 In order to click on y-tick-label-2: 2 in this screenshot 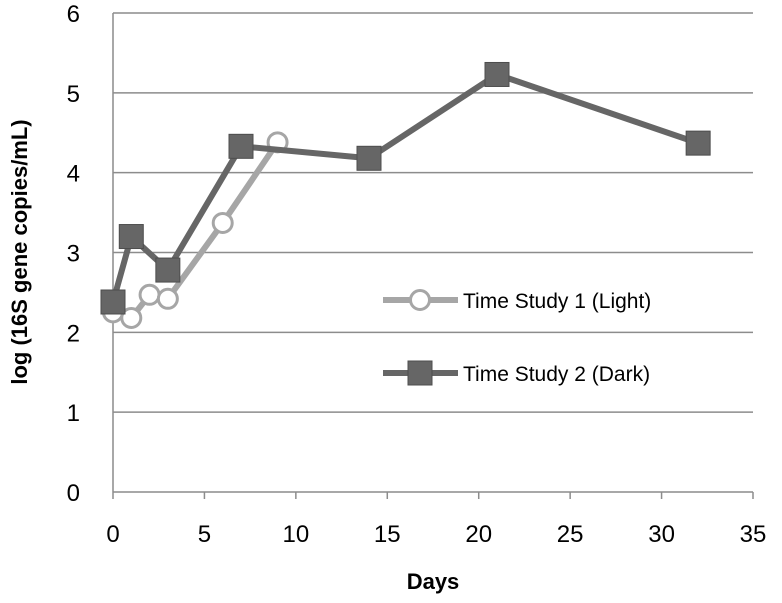, I will do `click(73, 333)`.